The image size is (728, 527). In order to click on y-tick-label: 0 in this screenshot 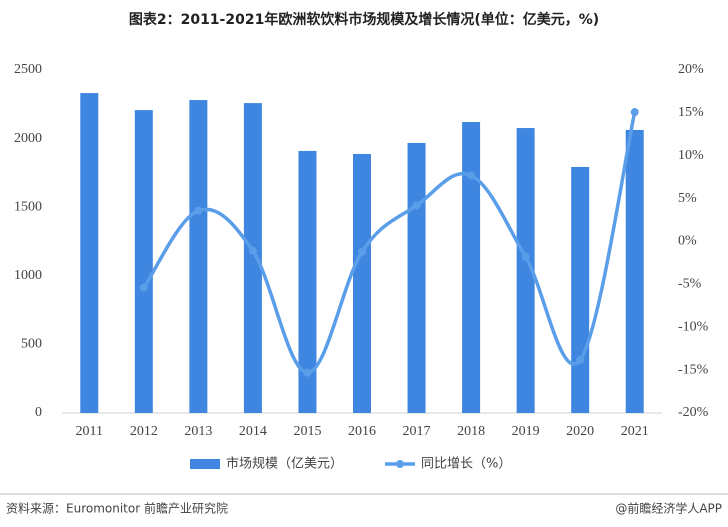, I will do `click(38, 412)`.